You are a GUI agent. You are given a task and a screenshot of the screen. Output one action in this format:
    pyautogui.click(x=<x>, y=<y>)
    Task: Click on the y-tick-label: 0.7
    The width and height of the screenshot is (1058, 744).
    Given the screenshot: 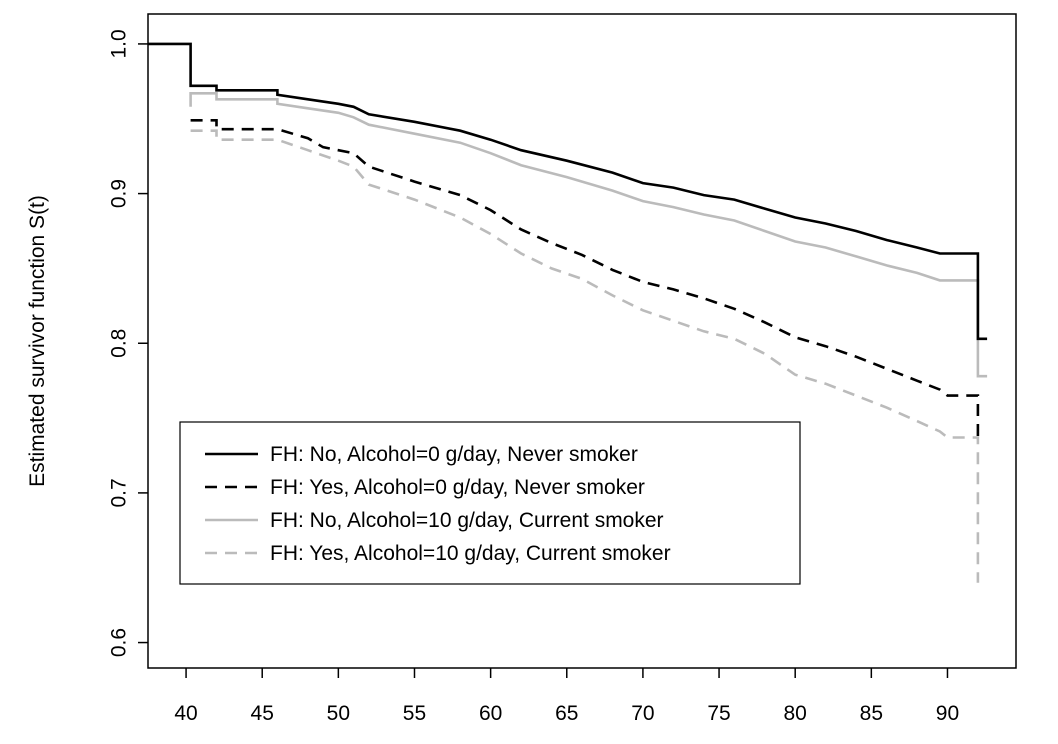 What is the action you would take?
    pyautogui.click(x=119, y=492)
    